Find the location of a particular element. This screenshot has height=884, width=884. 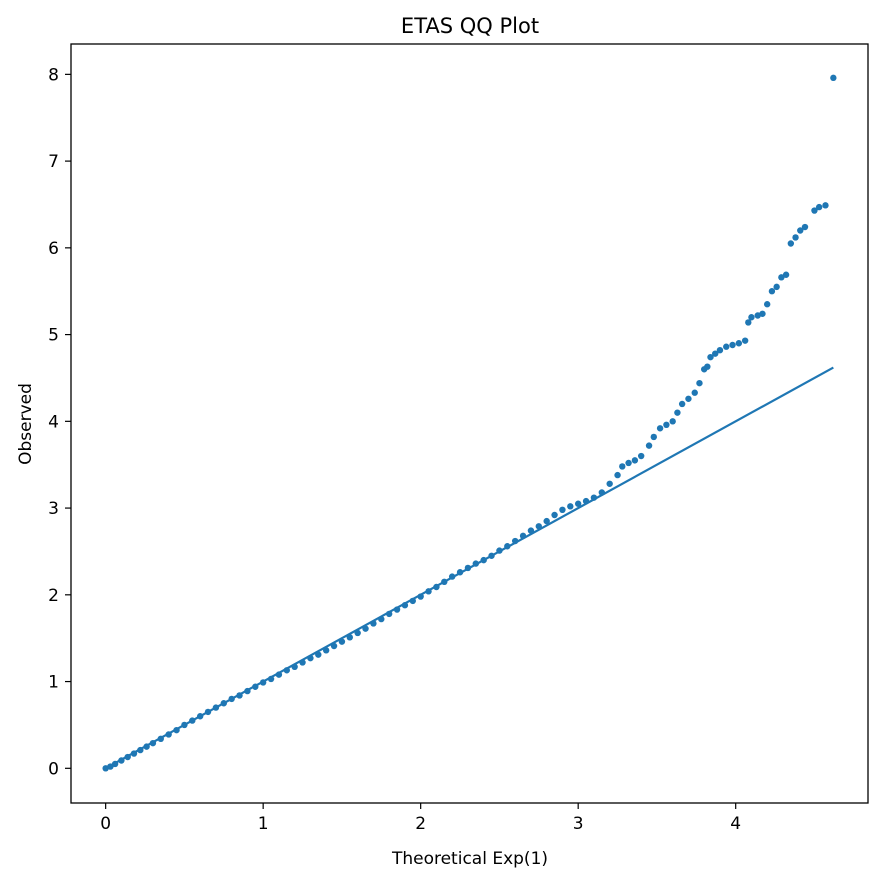

y-tick-label: 0 is located at coordinates (53, 769).